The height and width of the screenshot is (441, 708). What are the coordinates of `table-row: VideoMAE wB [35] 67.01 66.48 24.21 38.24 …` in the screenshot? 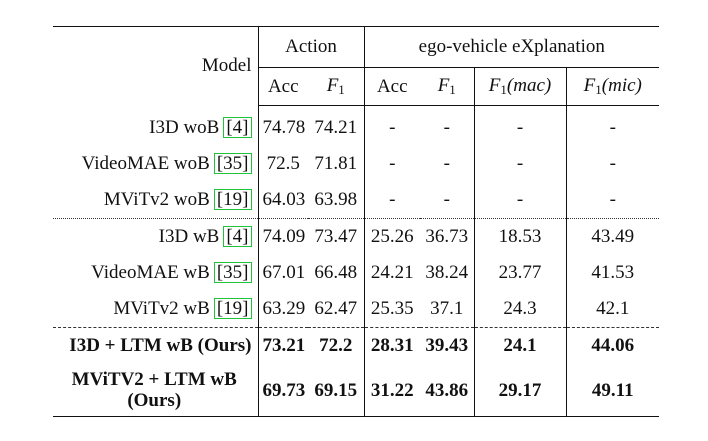 It's located at (356, 273).